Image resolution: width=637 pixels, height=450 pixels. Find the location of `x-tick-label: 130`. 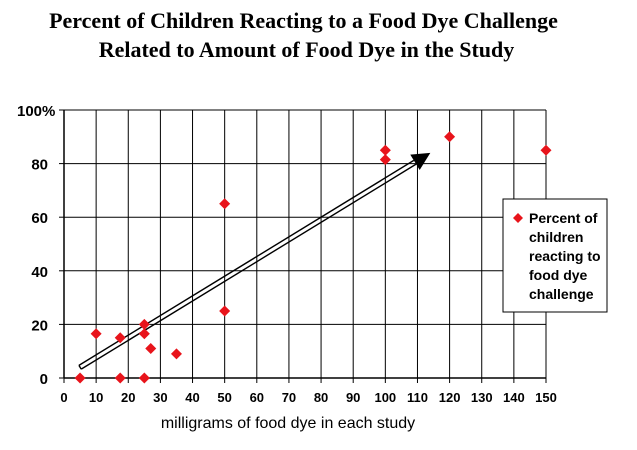

x-tick-label: 130 is located at coordinates (482, 397).